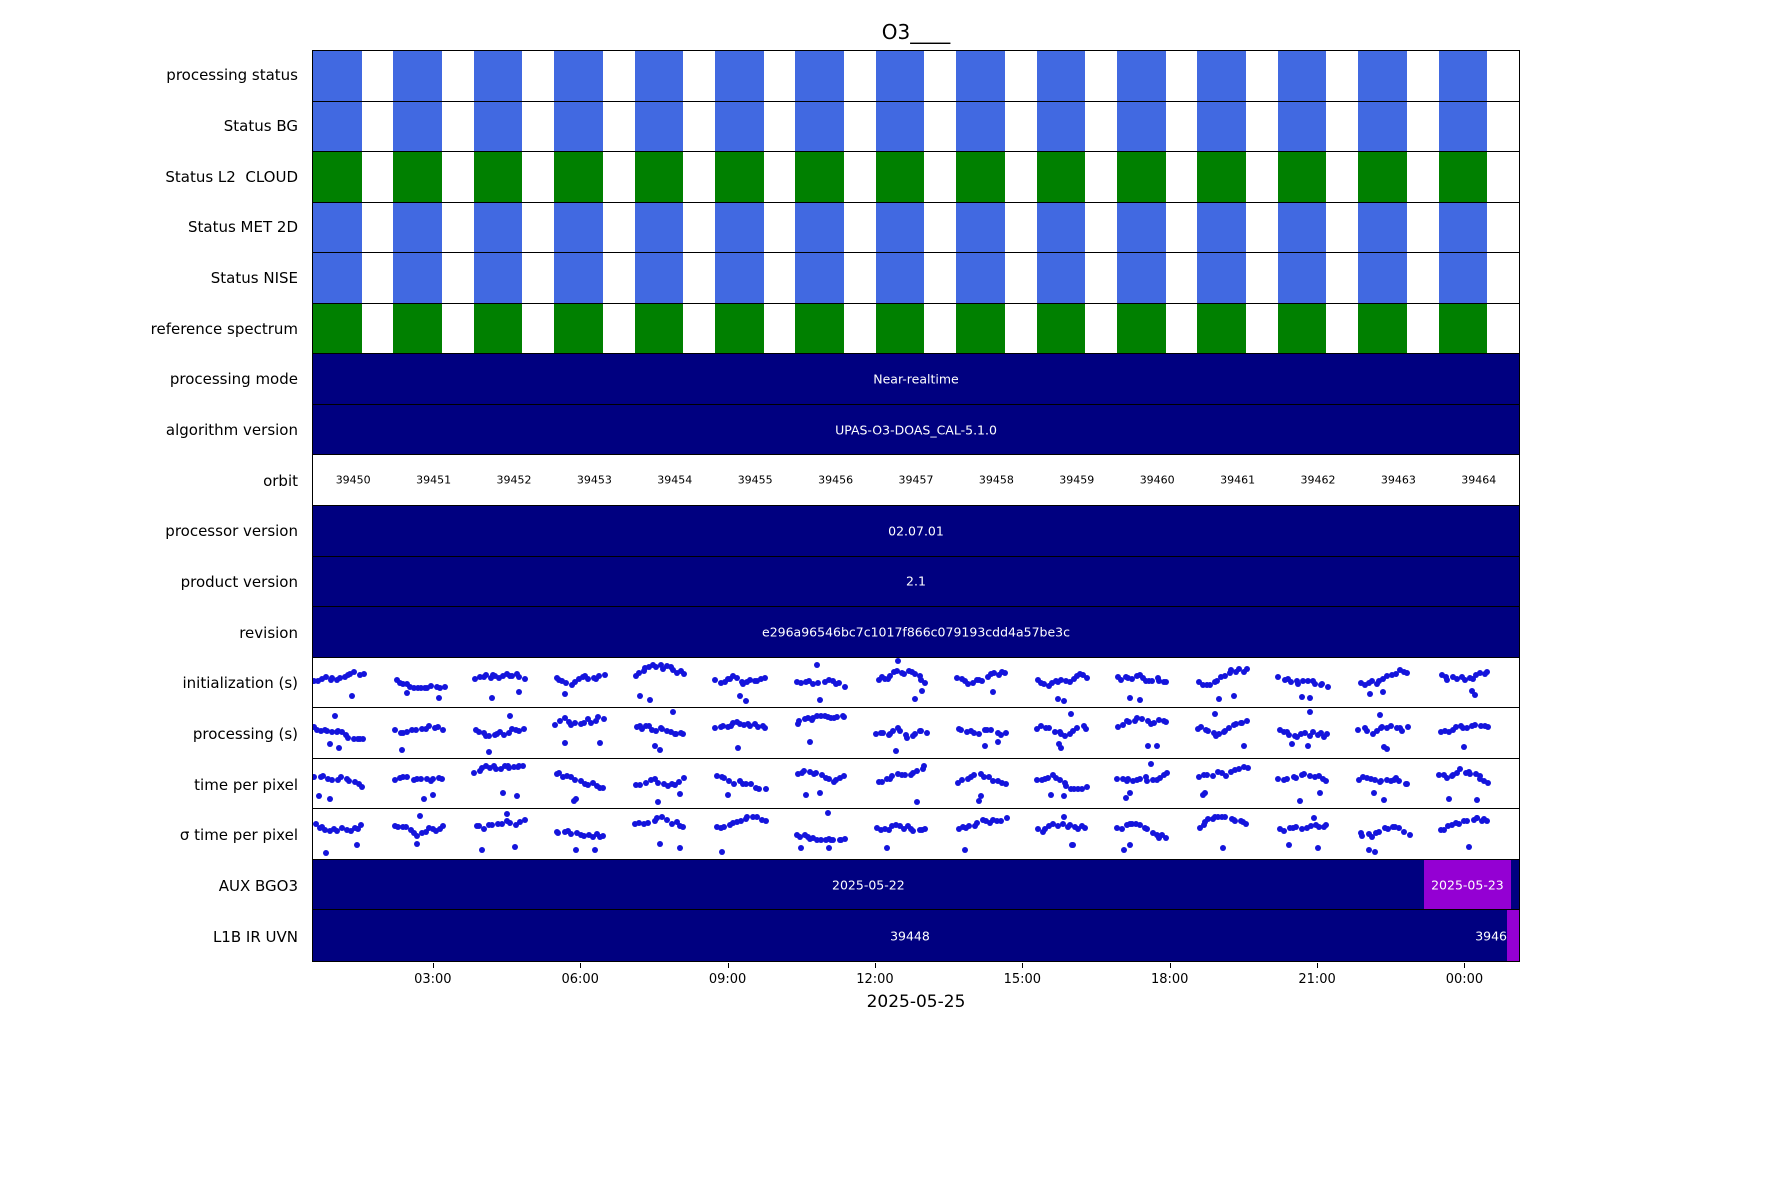  What do you see at coordinates (727, 979) in the screenshot?
I see `x-tick-label: 09:00` at bounding box center [727, 979].